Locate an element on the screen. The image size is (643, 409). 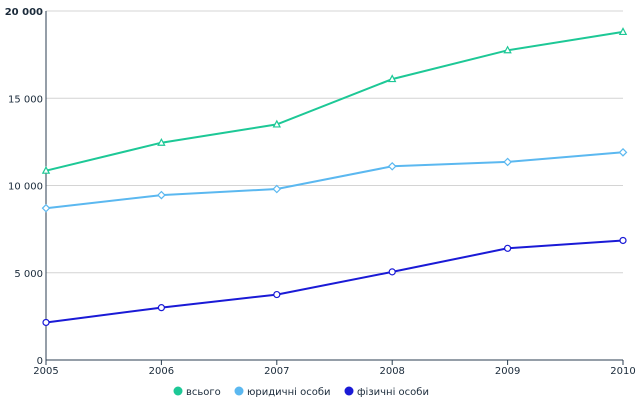
legend-item: всього is located at coordinates (197, 392).